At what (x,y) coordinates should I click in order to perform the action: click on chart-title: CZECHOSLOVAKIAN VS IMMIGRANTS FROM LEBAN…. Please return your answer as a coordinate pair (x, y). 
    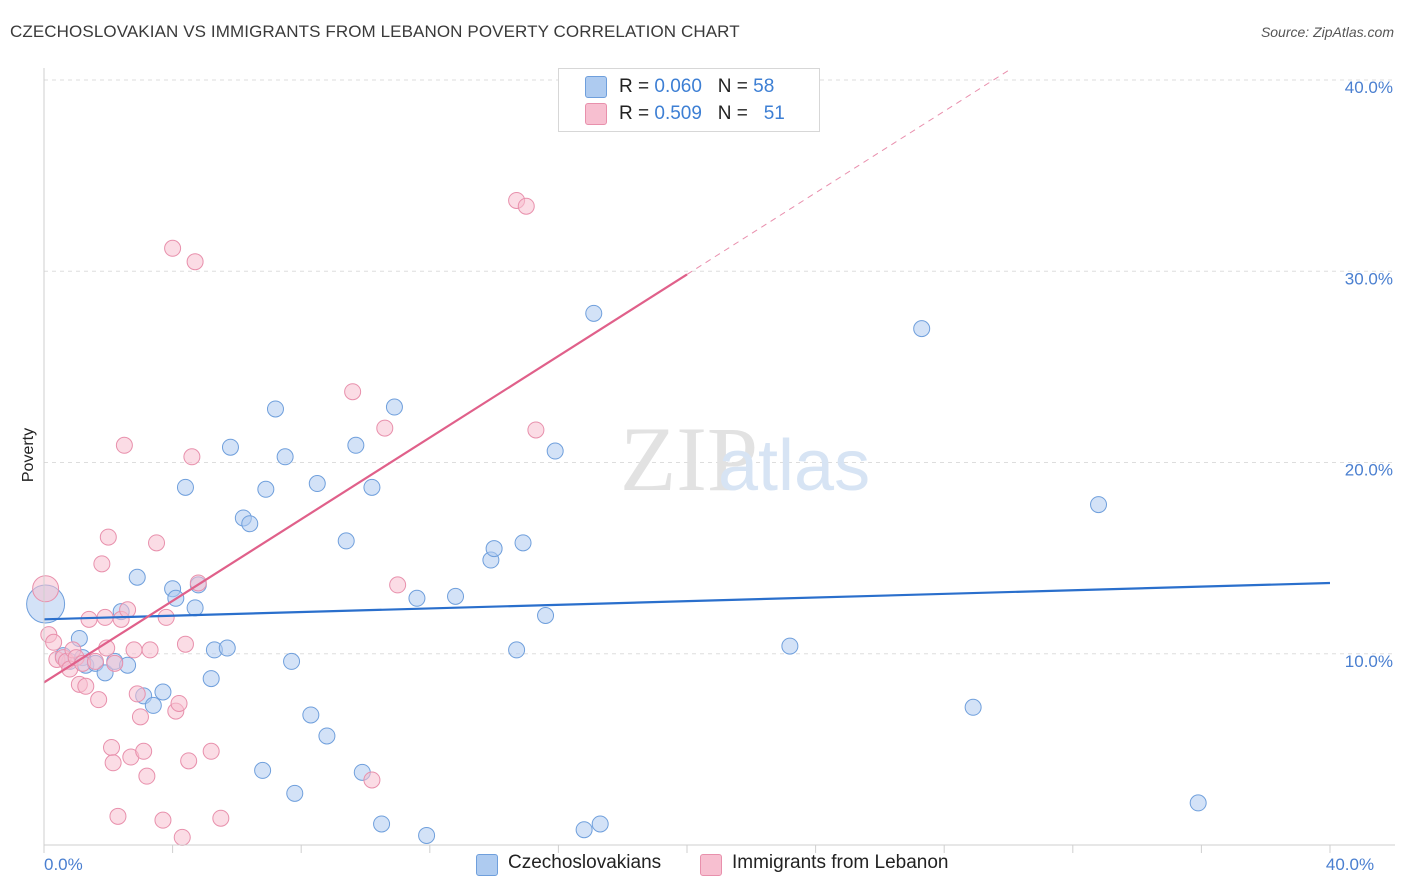
    Looking at the image, I should click on (375, 31).